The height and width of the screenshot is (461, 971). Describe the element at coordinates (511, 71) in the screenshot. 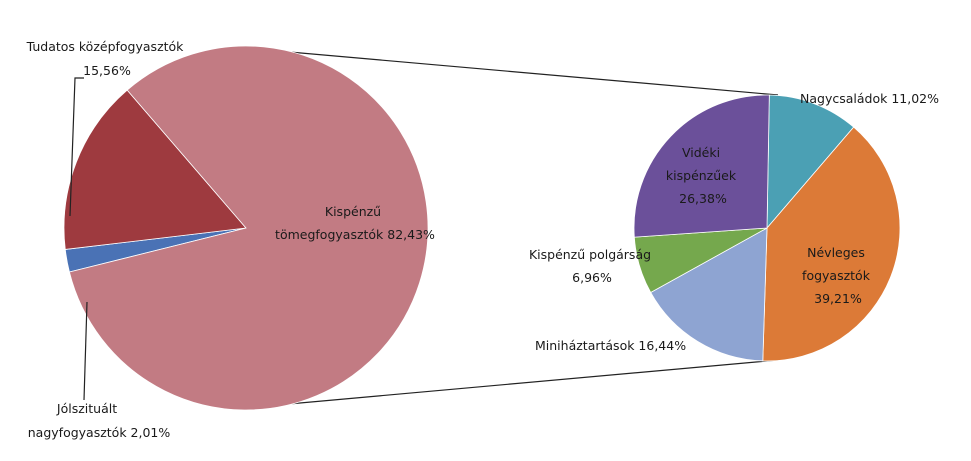

I see `connector-line-top` at that location.